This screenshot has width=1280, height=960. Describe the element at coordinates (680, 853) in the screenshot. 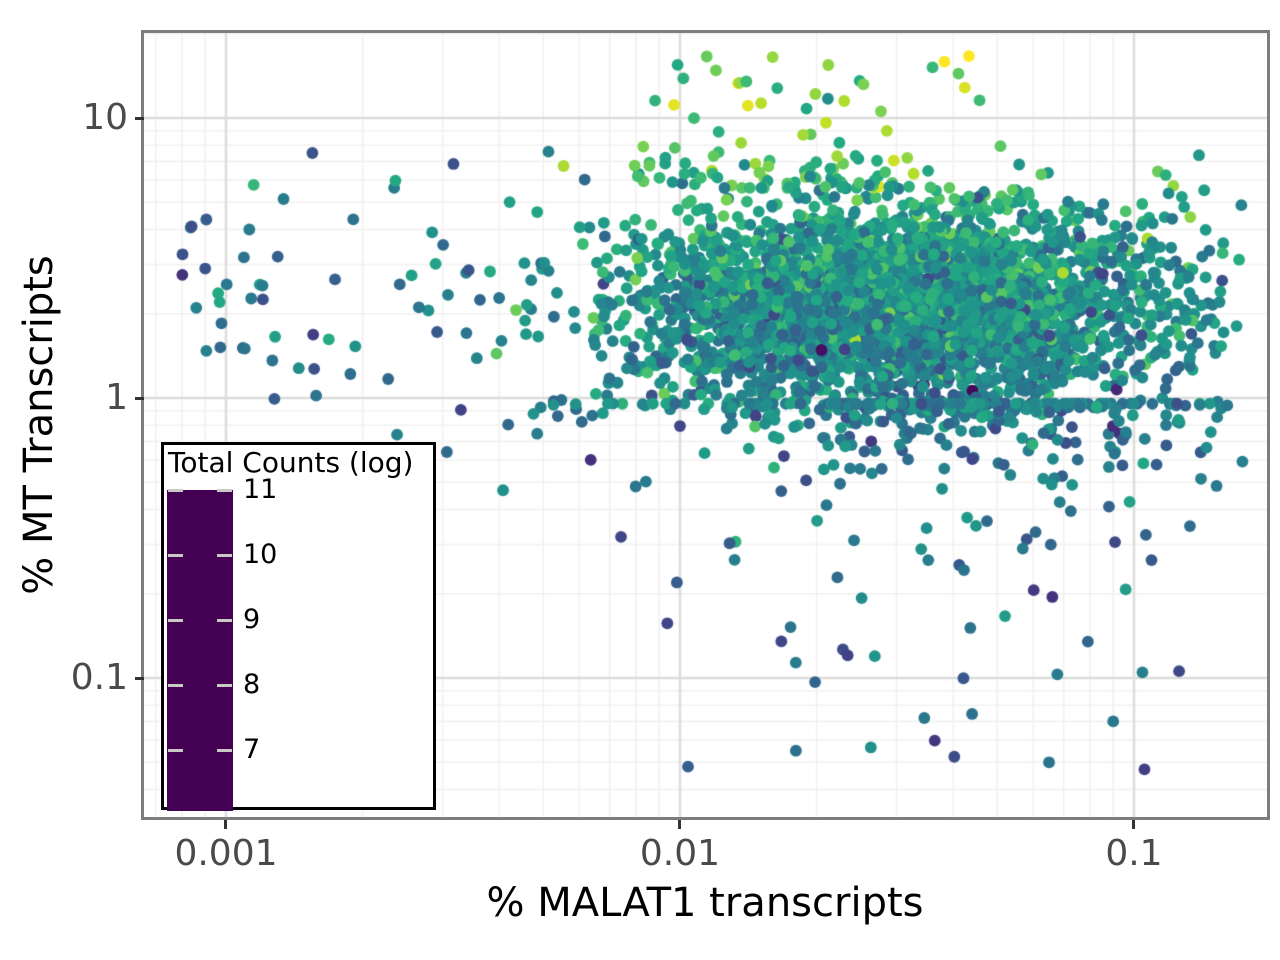

I see `x-tick-label: 0.01` at that location.